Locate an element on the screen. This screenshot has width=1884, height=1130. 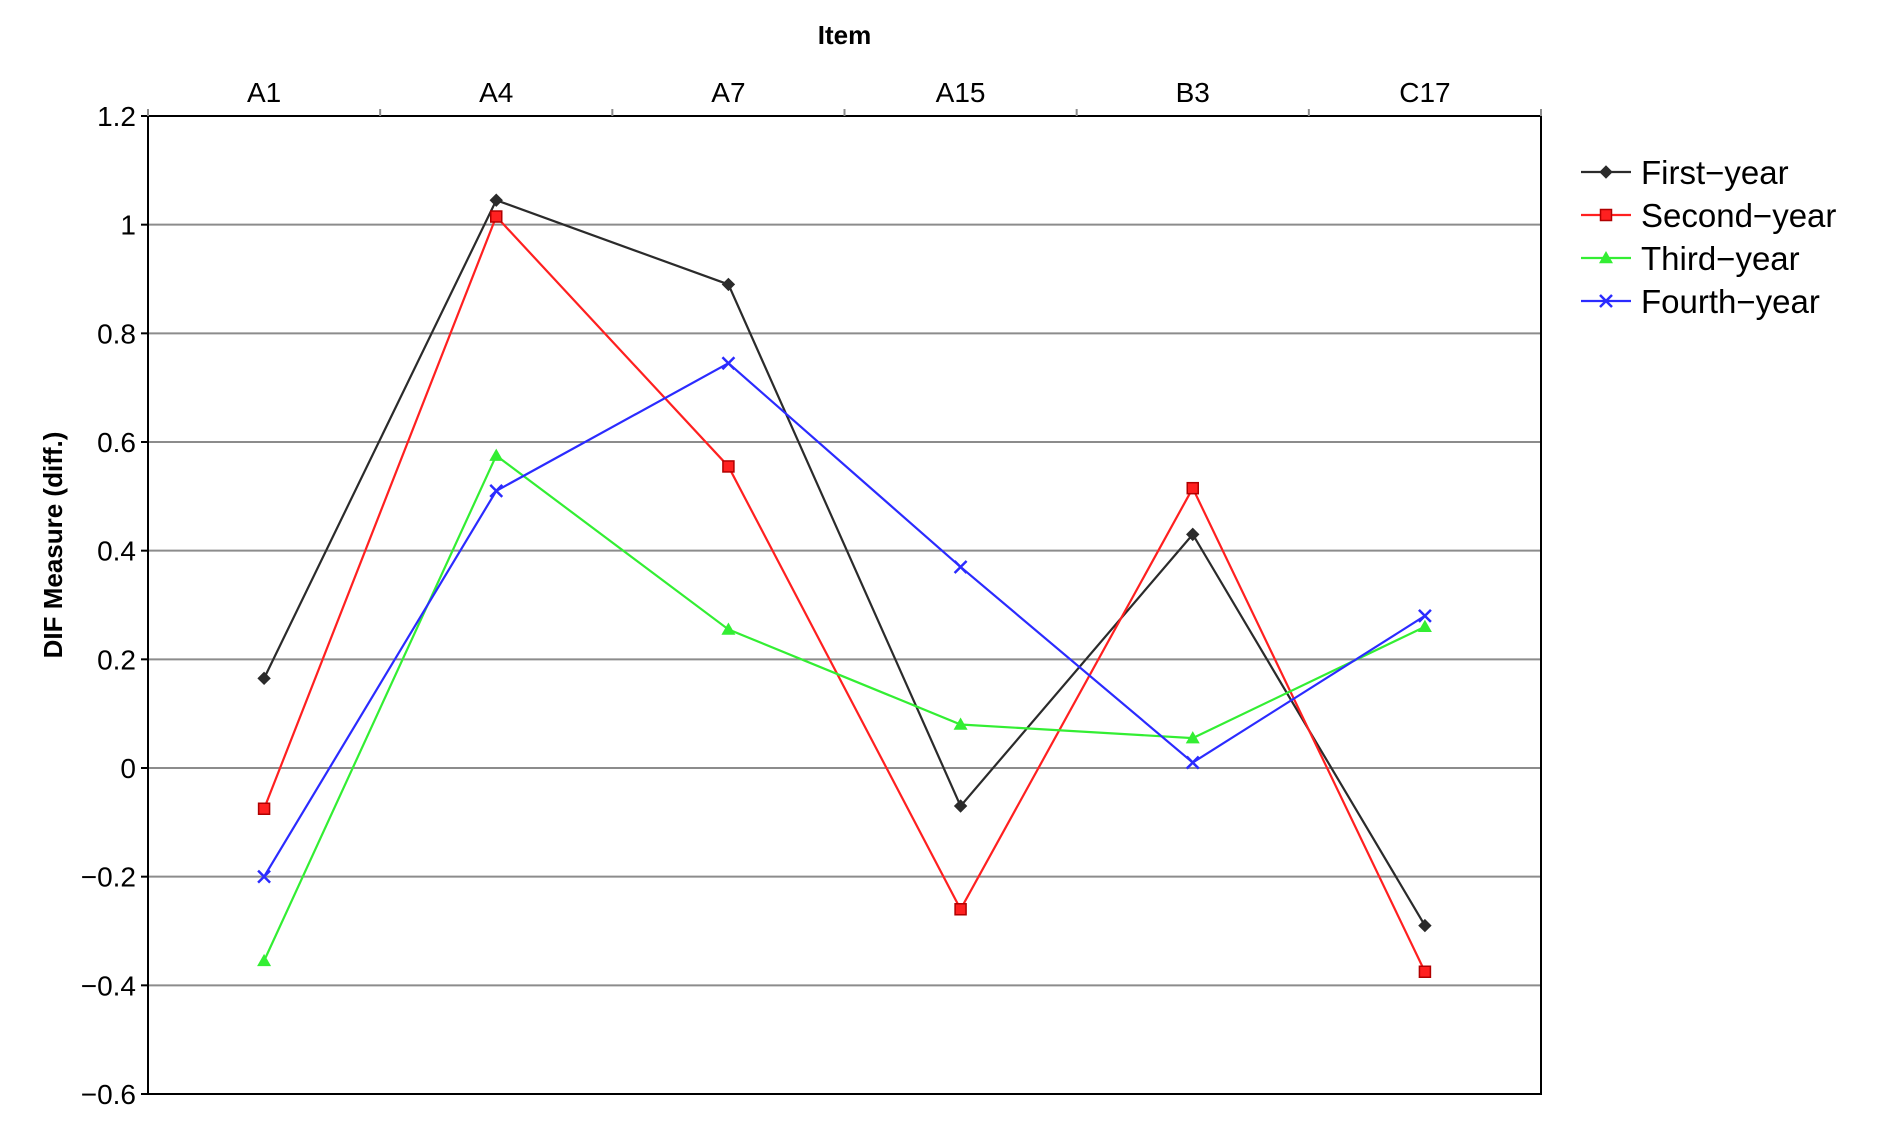
legend-label: Second−year is located at coordinates (1738, 215).